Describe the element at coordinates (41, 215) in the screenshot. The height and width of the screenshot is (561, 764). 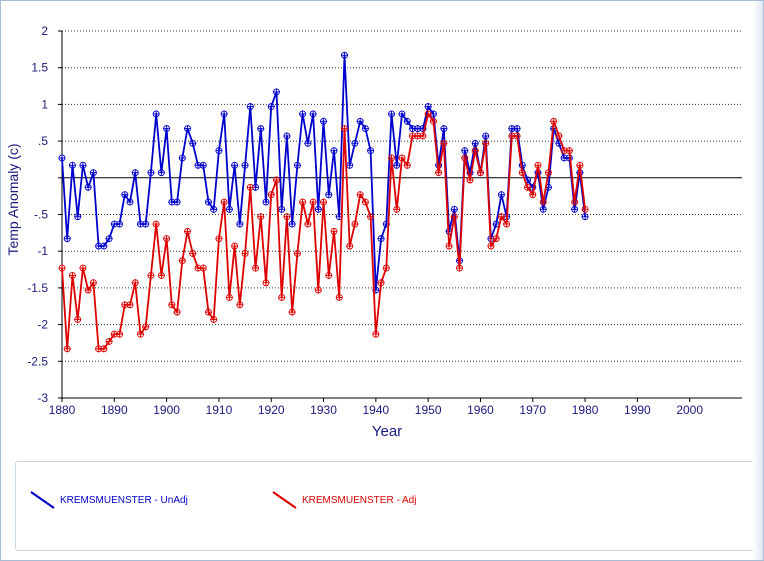
I see `y-tick-label: -.5` at that location.